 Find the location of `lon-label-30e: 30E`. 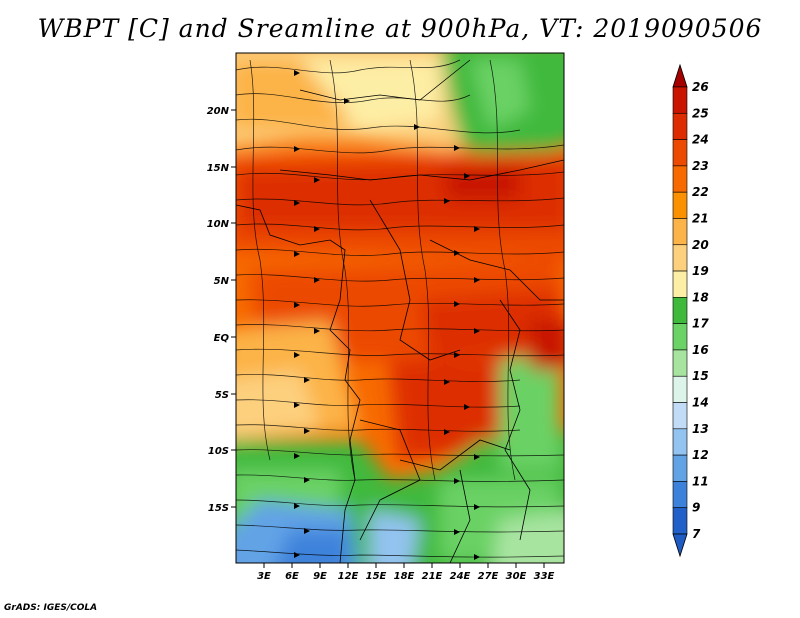

lon-label-30e: 30E is located at coordinates (516, 576).